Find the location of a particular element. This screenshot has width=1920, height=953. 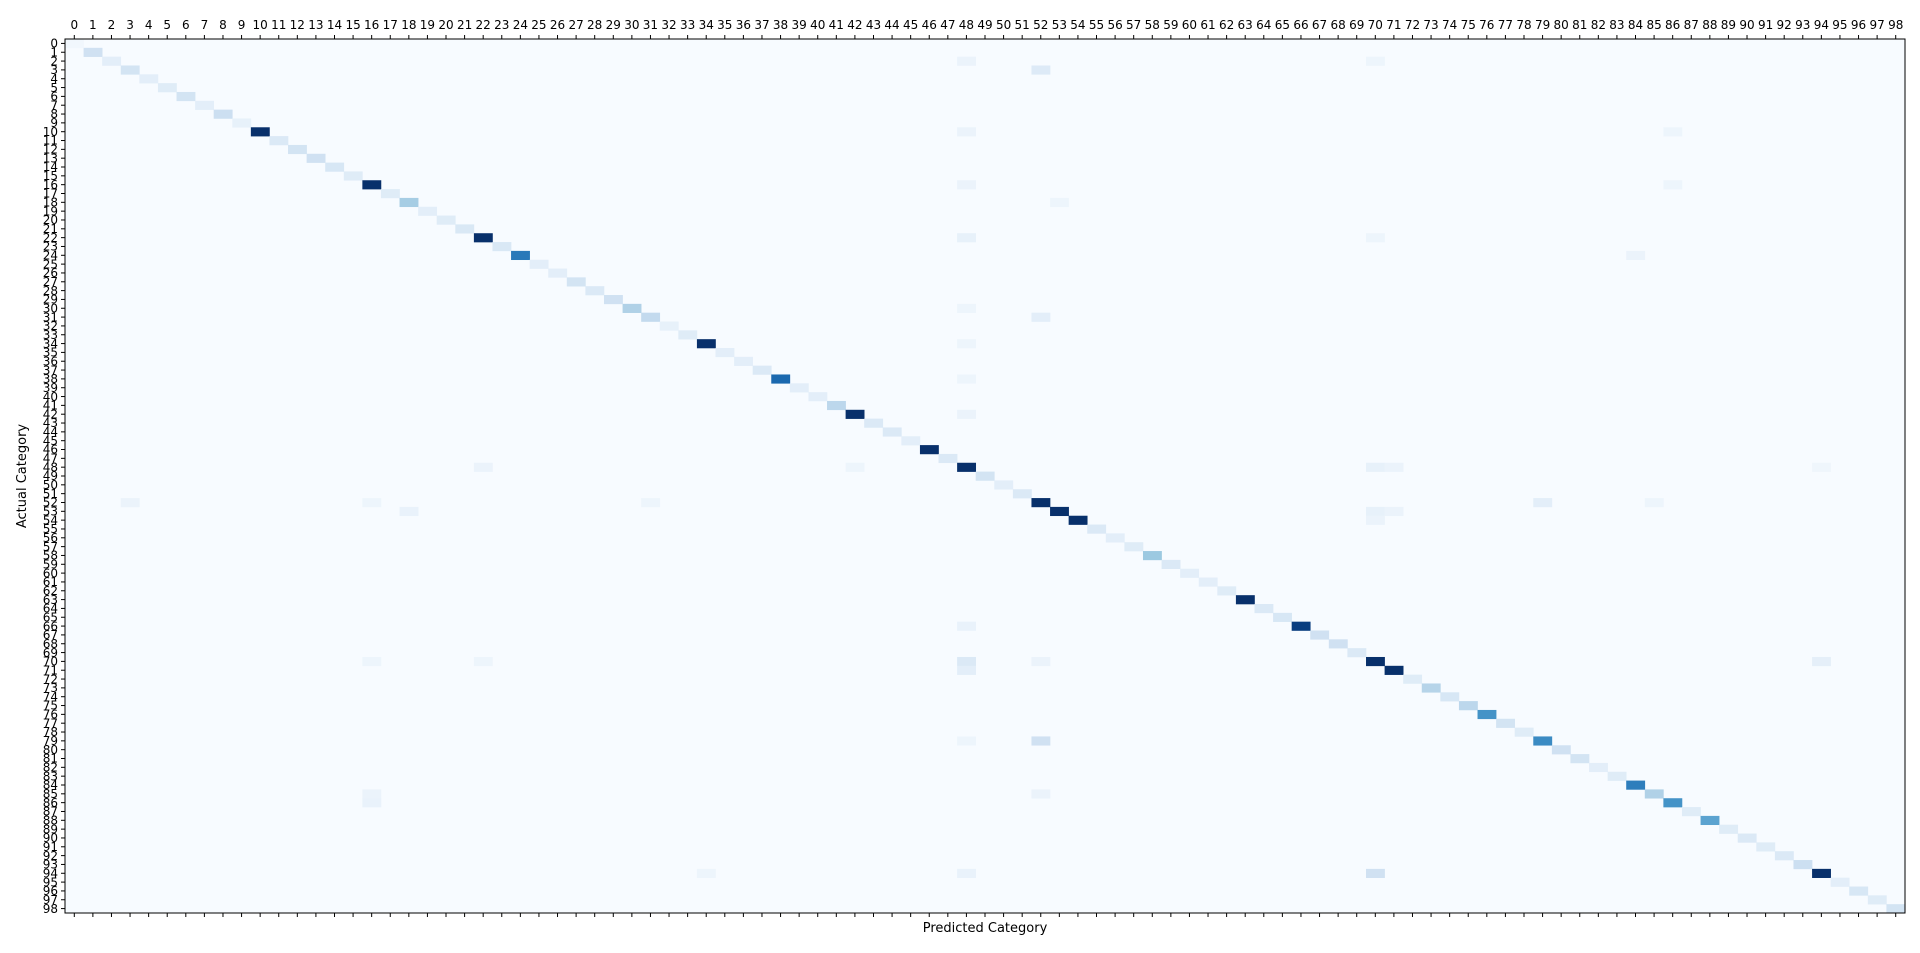

x-tick-label: 75 is located at coordinates (1468, 25).